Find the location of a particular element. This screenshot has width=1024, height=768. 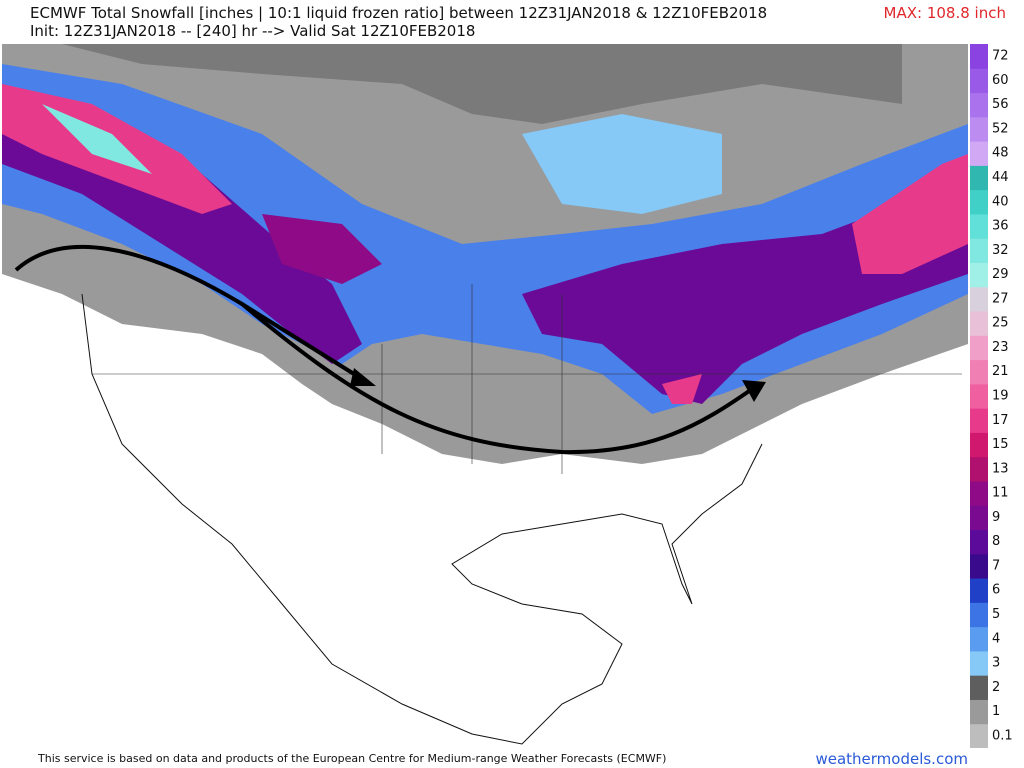

level-label: 19 is located at coordinates (1000, 396).